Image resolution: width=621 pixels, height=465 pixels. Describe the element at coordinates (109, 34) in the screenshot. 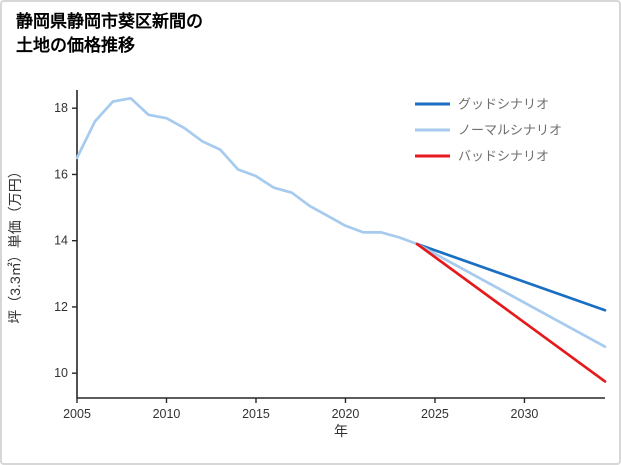

I see `chart-title: 静岡県静岡市葵区新間の 土地の価格推移` at that location.